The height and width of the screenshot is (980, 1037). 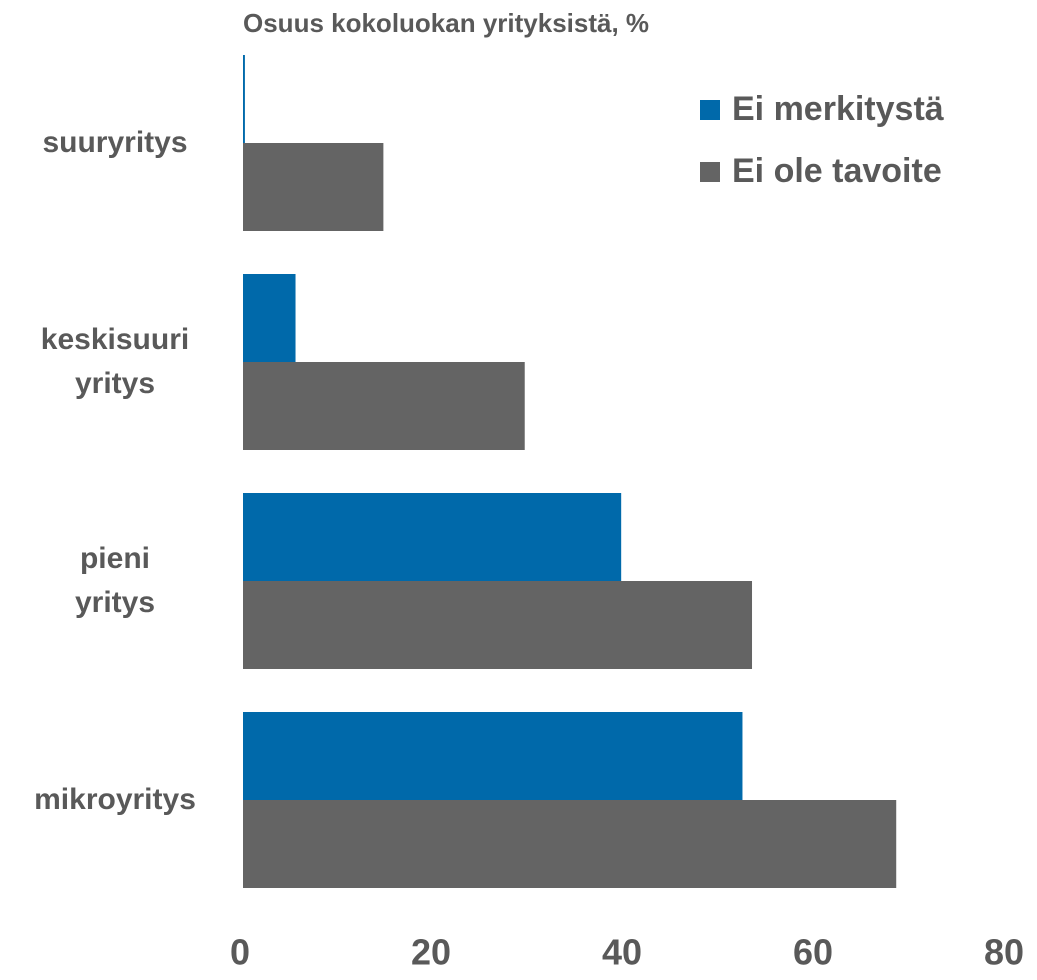 I want to click on x-tick-label: 40, so click(x=622, y=952).